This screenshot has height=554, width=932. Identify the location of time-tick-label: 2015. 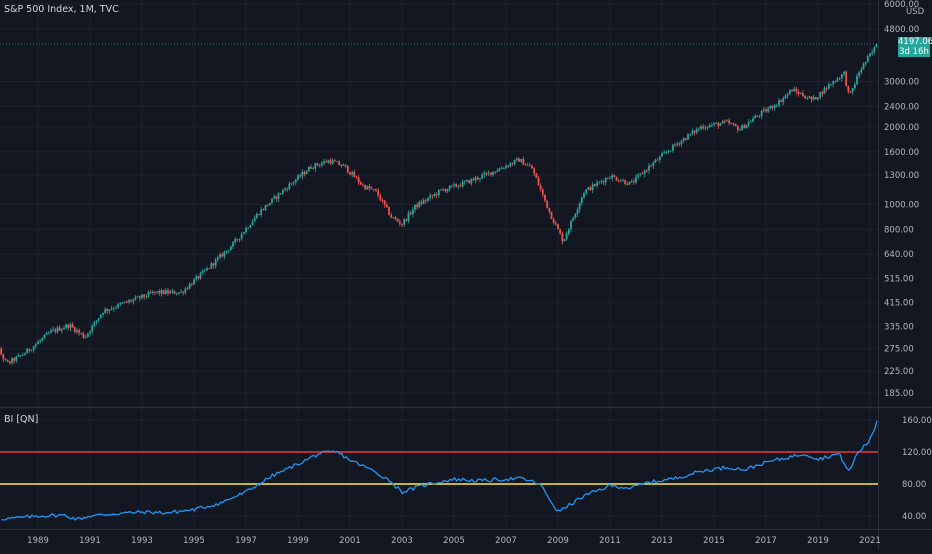
(714, 541).